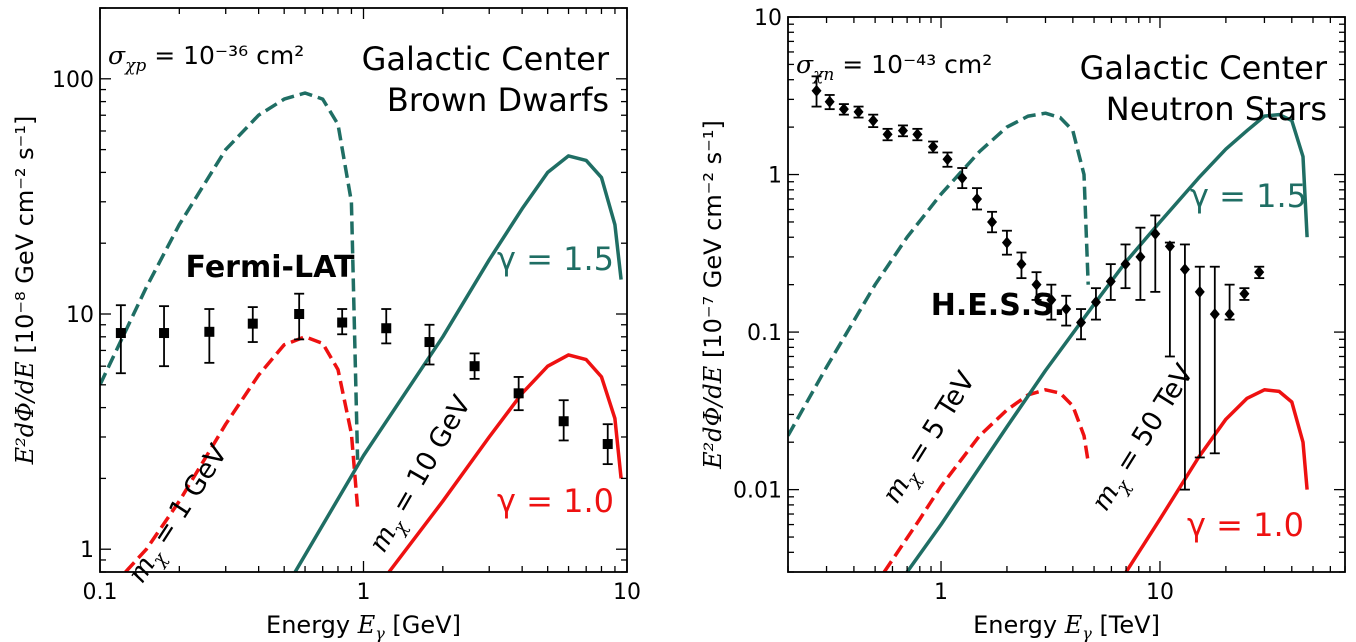 This screenshot has width=1356, height=642. What do you see at coordinates (1216, 109) in the screenshot?
I see `panel-title-line: Neutron Stars` at bounding box center [1216, 109].